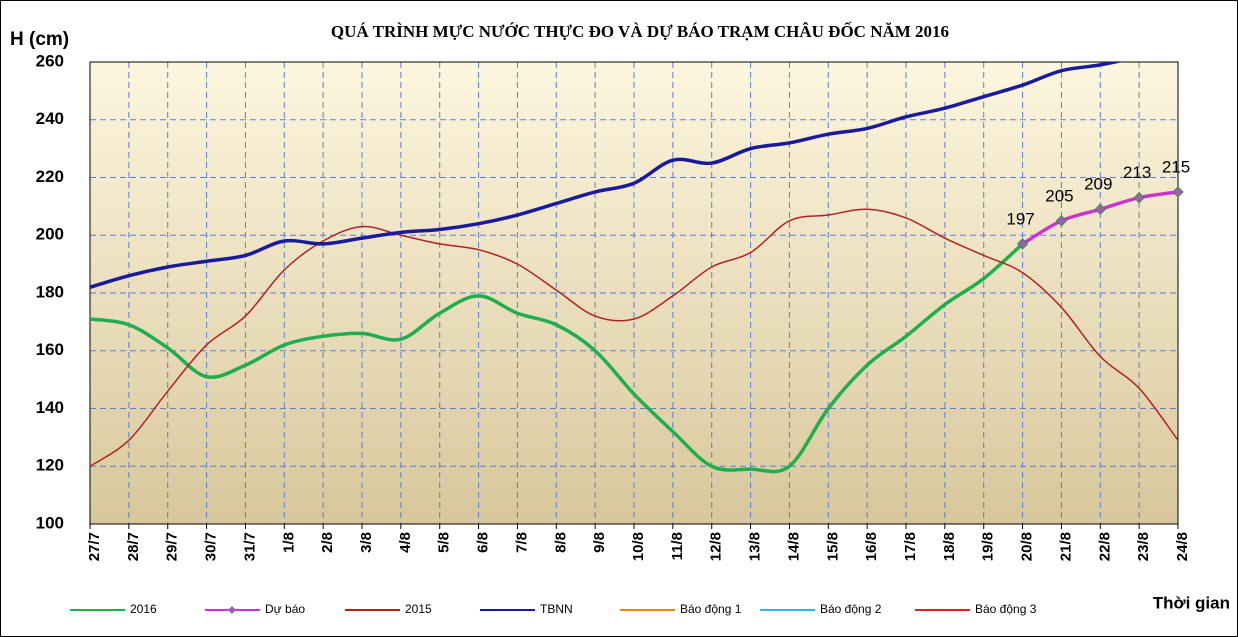 The width and height of the screenshot is (1238, 637). I want to click on data-label: 213, so click(1137, 172).